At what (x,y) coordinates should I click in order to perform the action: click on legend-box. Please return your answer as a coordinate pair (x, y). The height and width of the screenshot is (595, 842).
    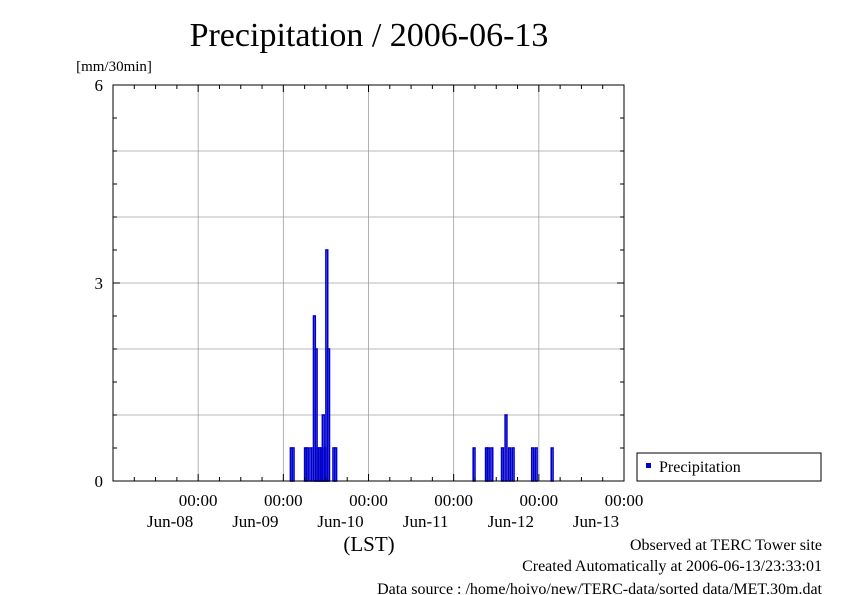
    Looking at the image, I should click on (729, 467).